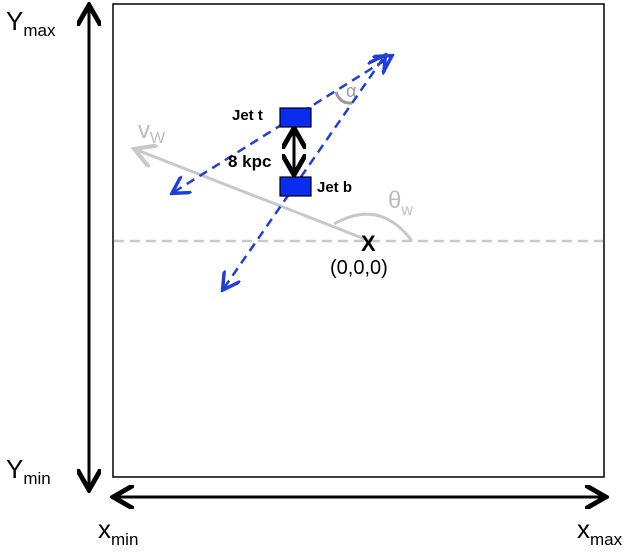  What do you see at coordinates (343, 98) in the screenshot?
I see `alpha-angle-arc` at bounding box center [343, 98].